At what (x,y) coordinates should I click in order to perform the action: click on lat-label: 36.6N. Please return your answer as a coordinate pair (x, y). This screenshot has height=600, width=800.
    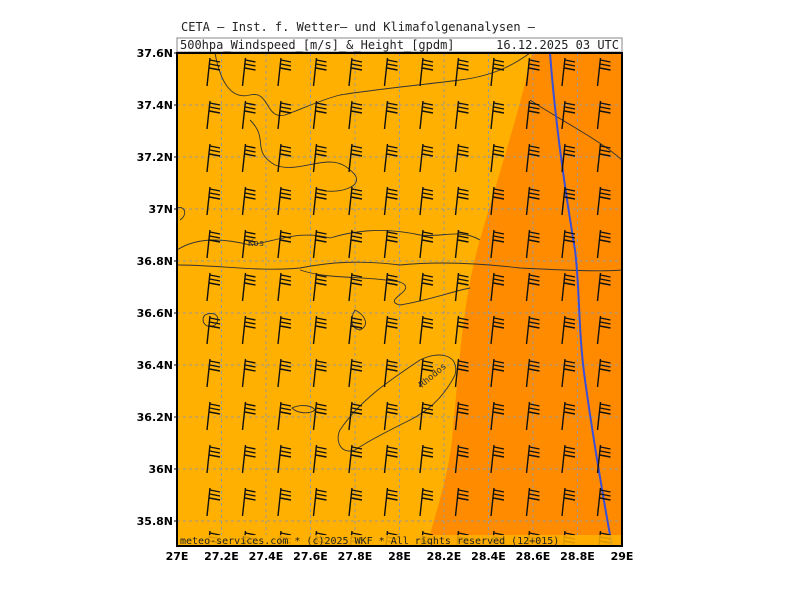
    Looking at the image, I should click on (155, 313).